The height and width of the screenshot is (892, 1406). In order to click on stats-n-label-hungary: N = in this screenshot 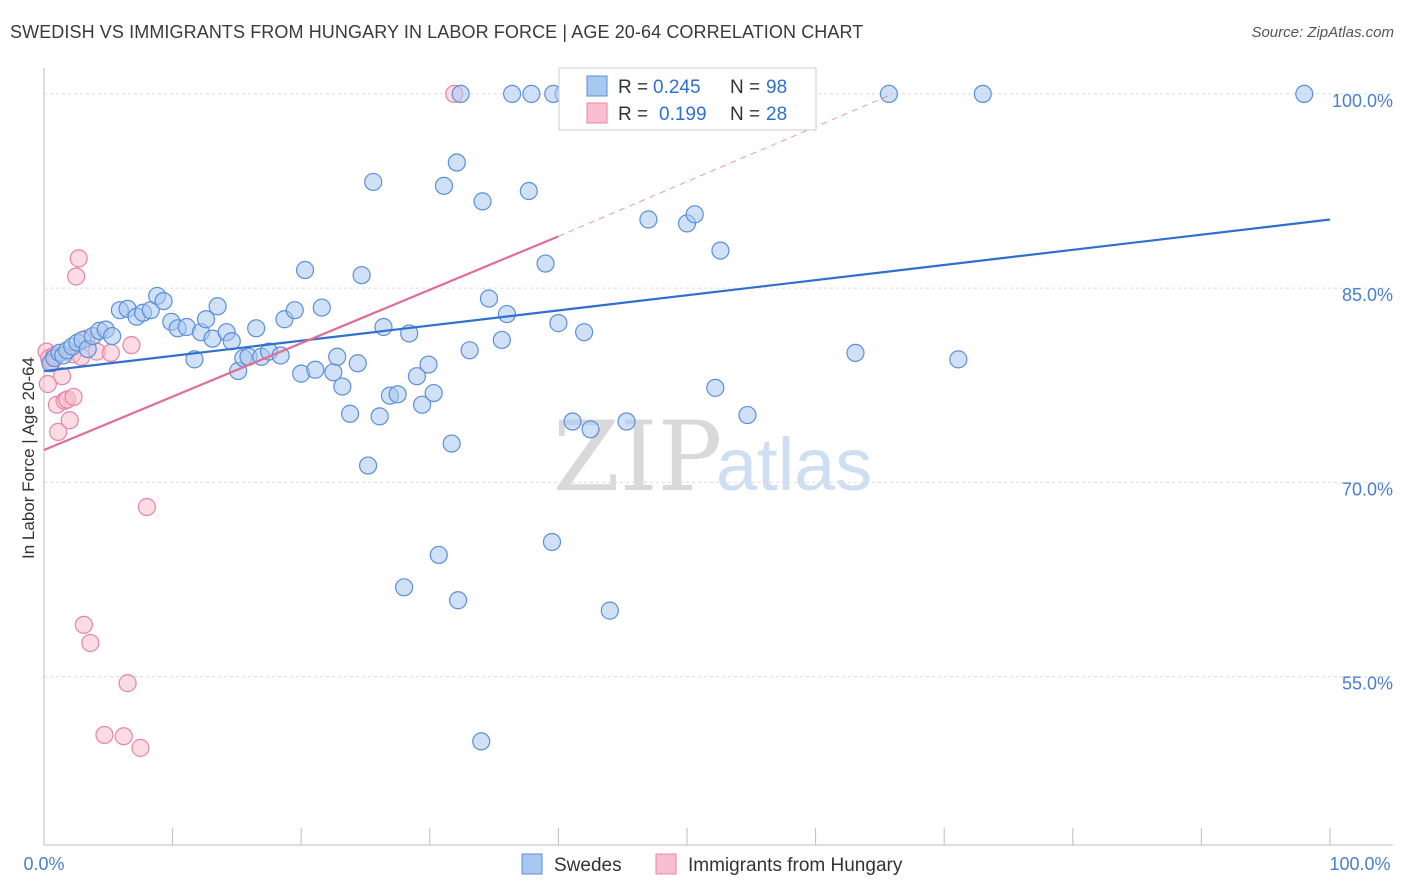, I will do `click(747, 114)`.